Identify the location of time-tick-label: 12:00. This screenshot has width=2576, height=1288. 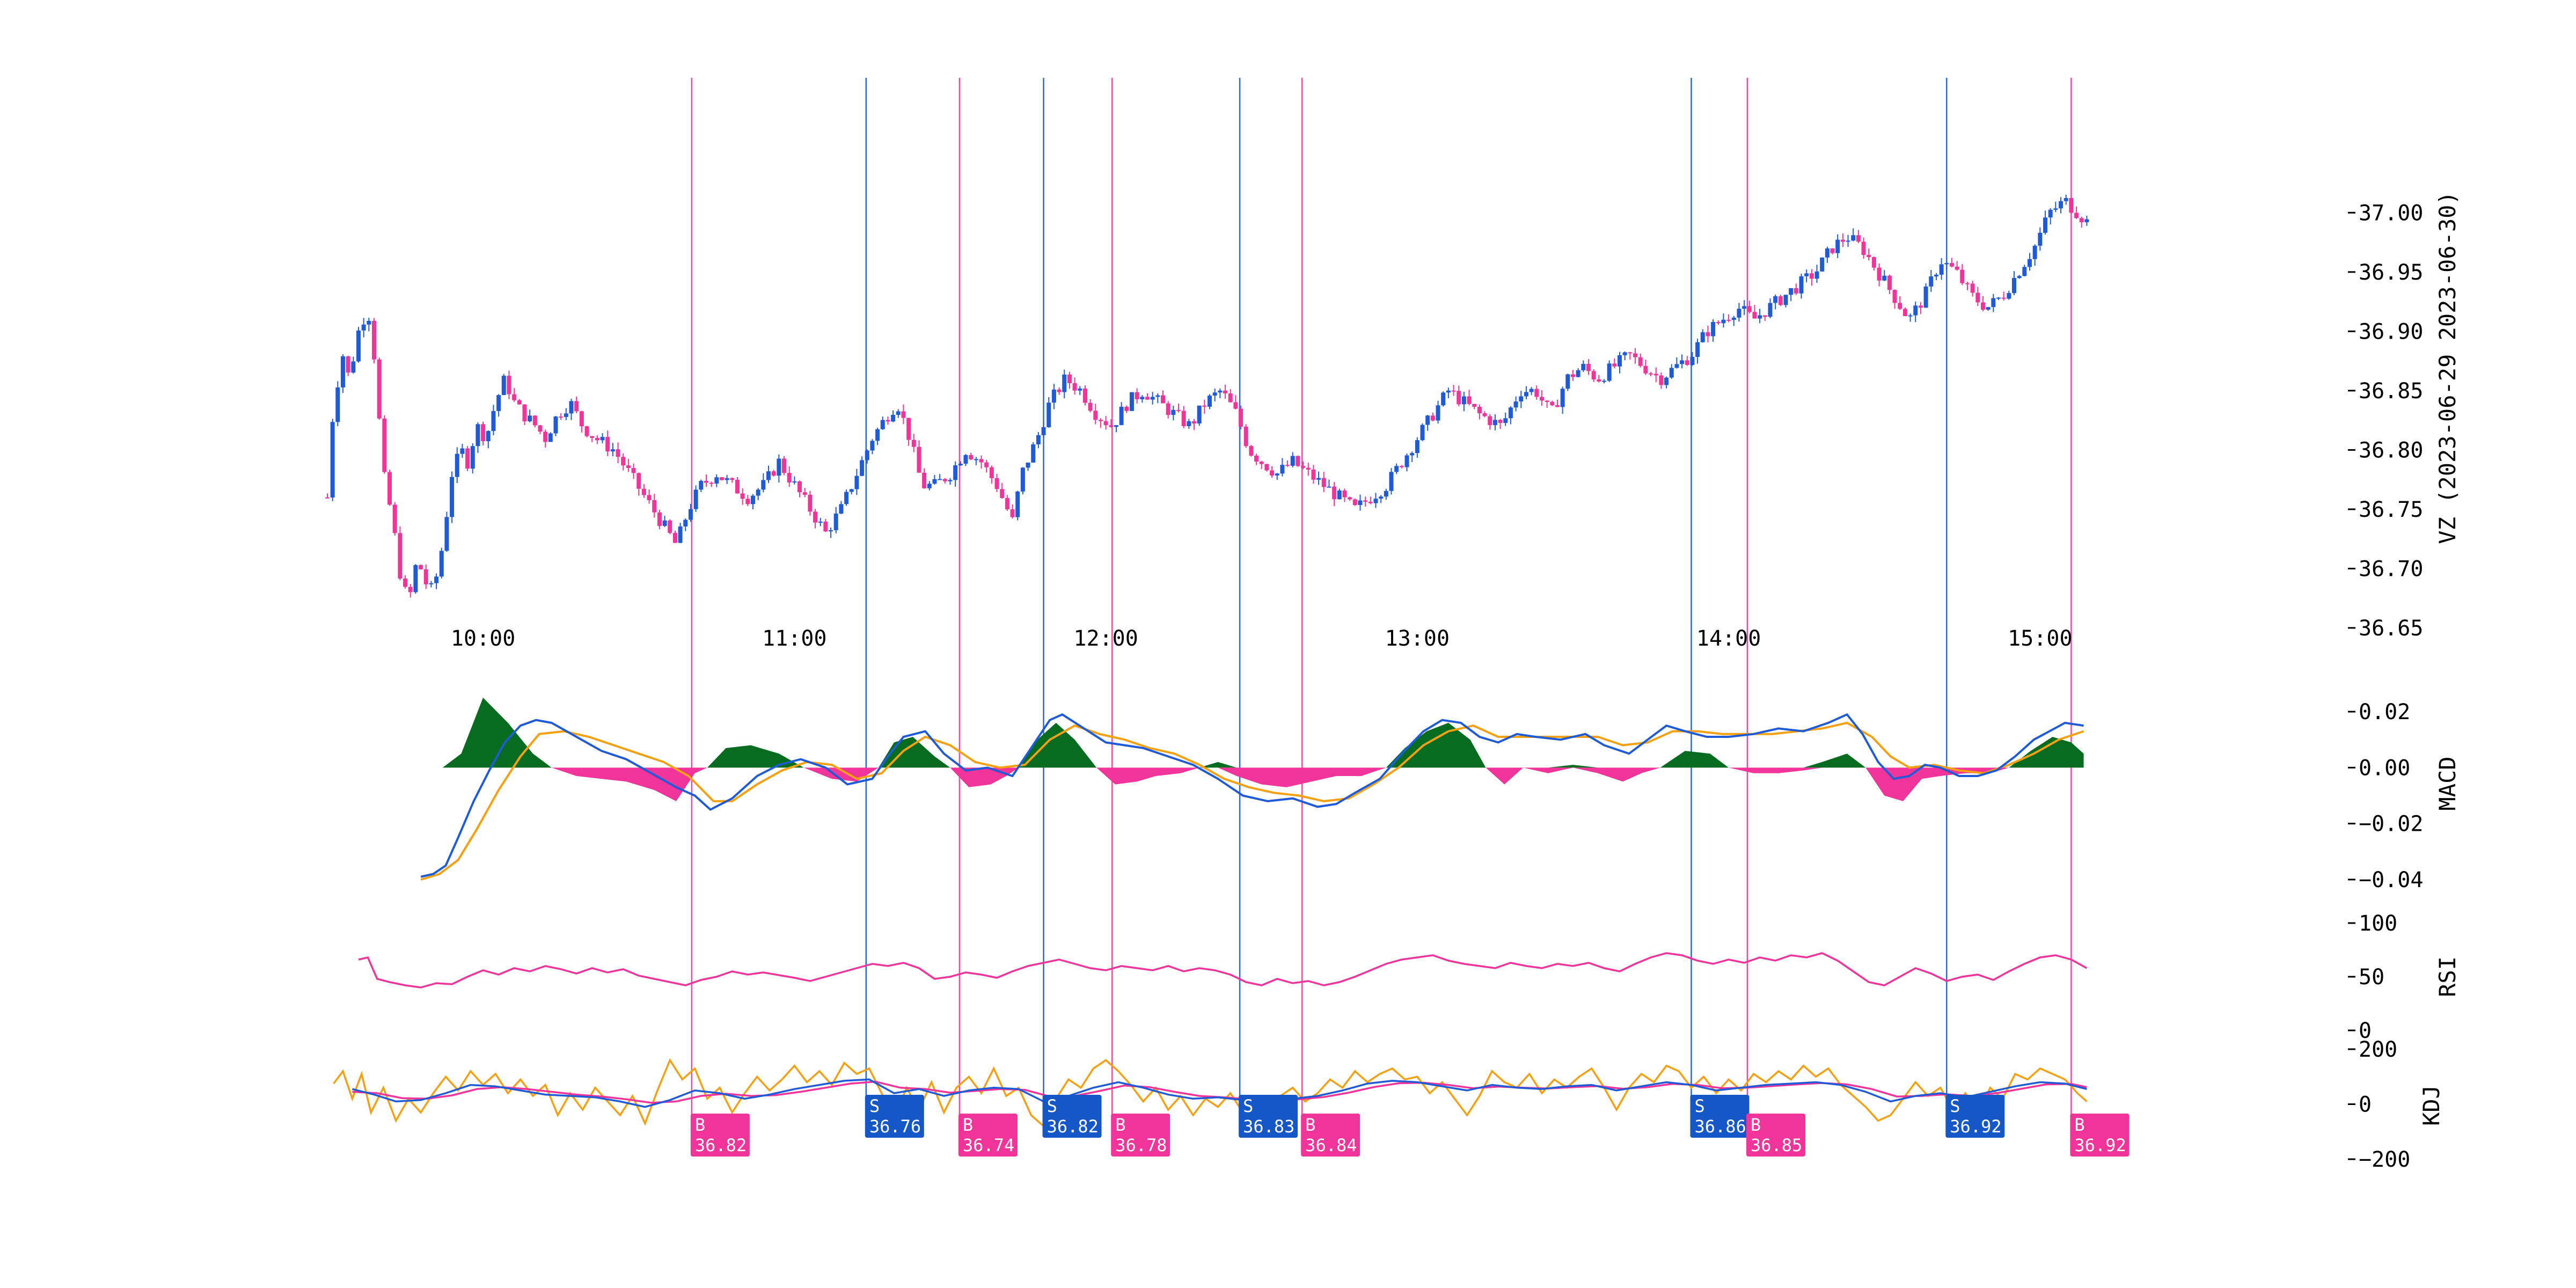
(1105, 638).